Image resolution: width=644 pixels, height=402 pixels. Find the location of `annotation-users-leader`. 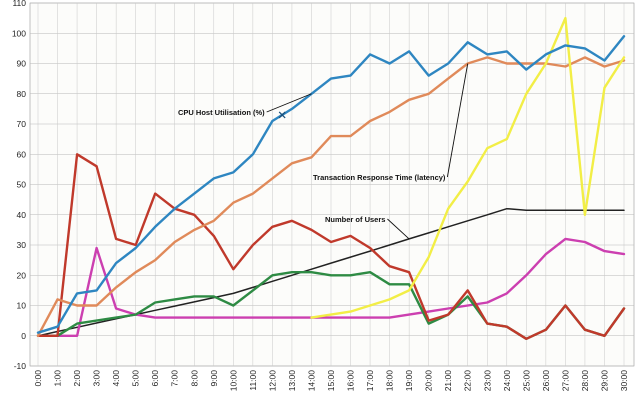

annotation-users-leader is located at coordinates (398, 229).